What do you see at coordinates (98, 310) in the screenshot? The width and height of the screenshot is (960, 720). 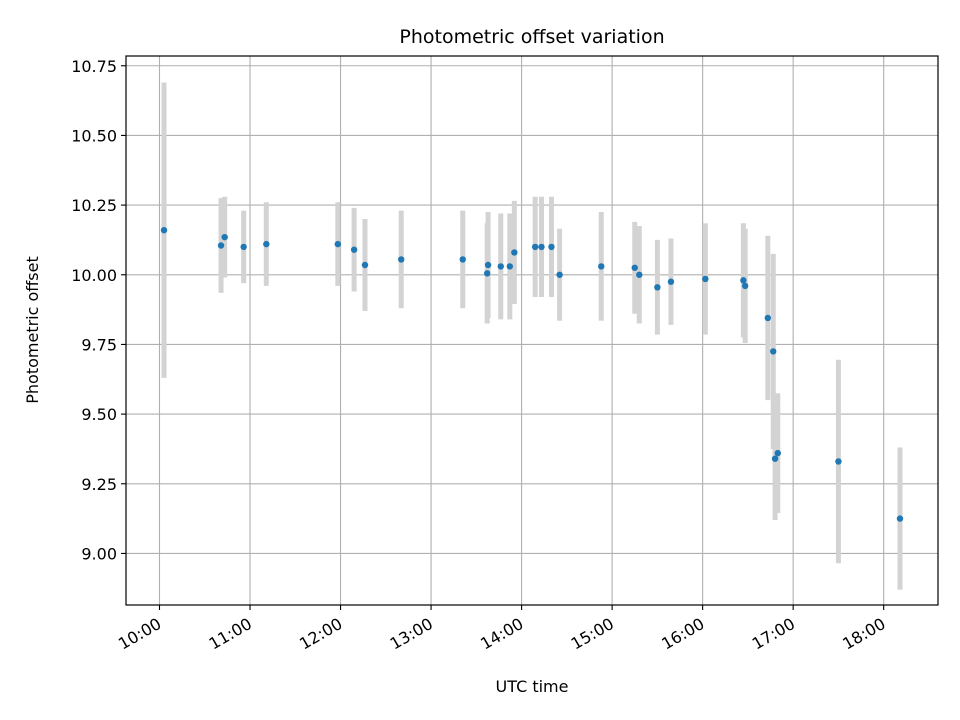 I see `y-axis-ticks: 9.00 9.25 9.50 9.75 10.00 10.25 10.50 10.75` at bounding box center [98, 310].